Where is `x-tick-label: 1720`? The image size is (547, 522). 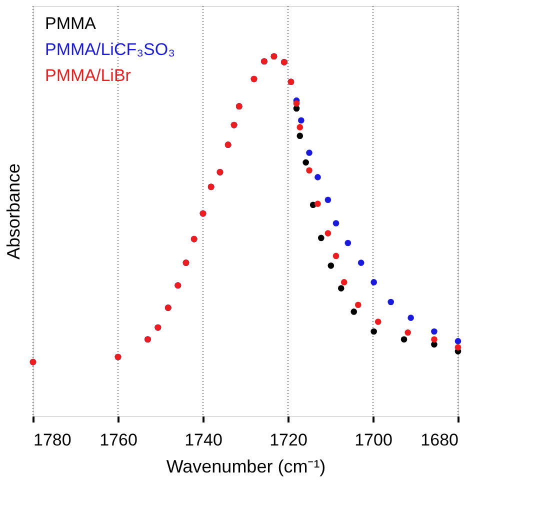
x-tick-label: 1720 is located at coordinates (289, 440).